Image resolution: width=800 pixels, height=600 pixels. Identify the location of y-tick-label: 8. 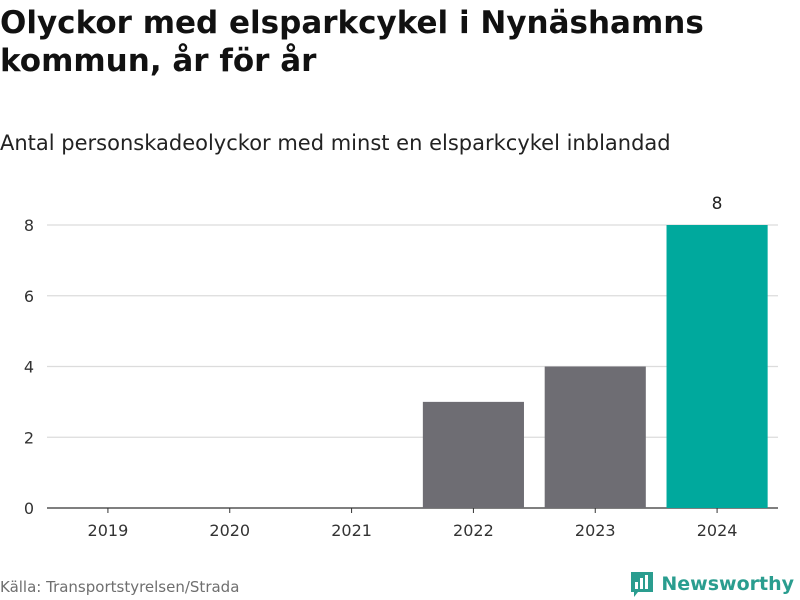
(29, 225).